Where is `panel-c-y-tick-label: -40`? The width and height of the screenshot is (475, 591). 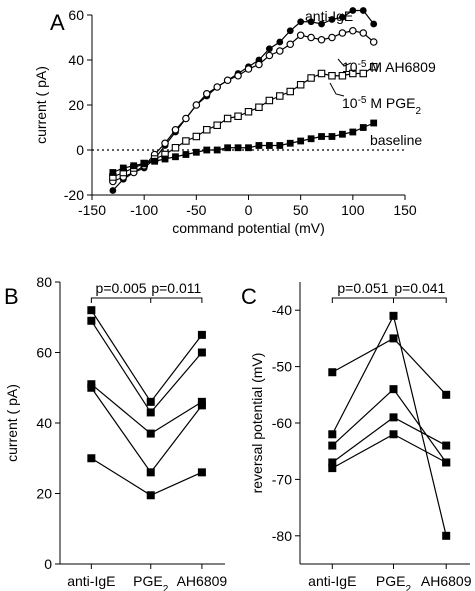 panel-c-y-tick-label: -40 is located at coordinates (282, 310).